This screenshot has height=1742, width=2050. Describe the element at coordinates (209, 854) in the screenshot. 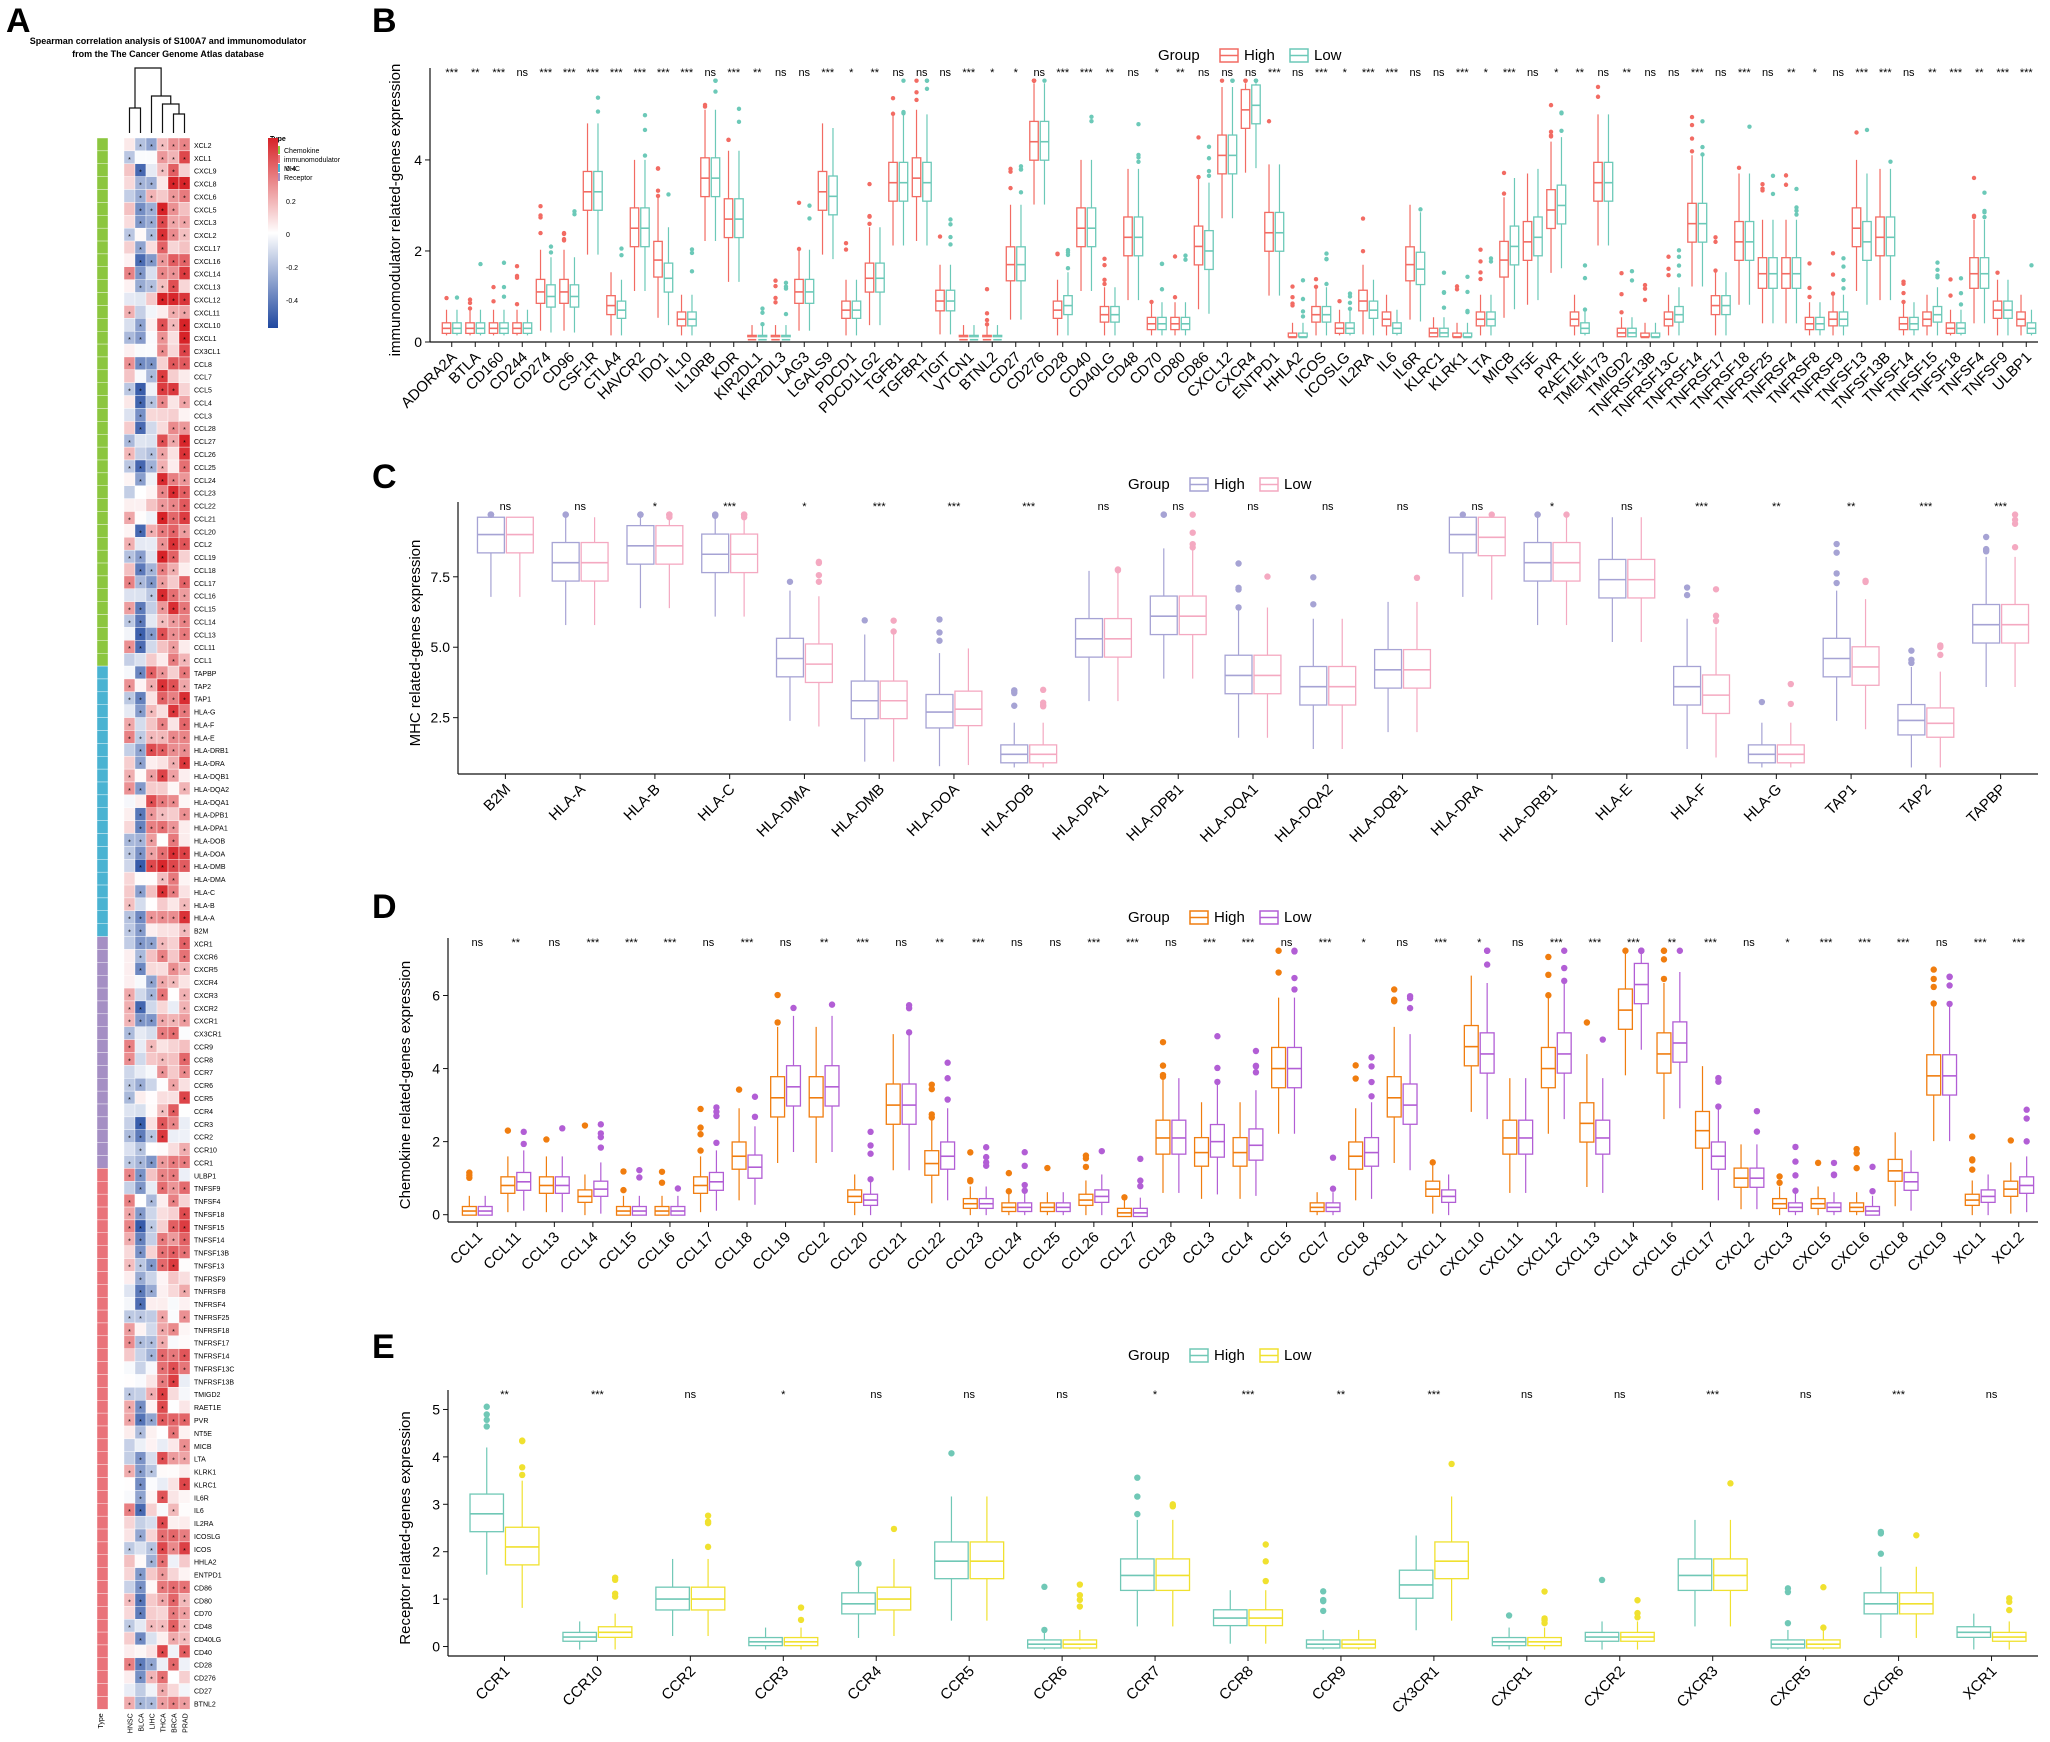

I see `heatmap-row-label: HLA-DOA` at that location.